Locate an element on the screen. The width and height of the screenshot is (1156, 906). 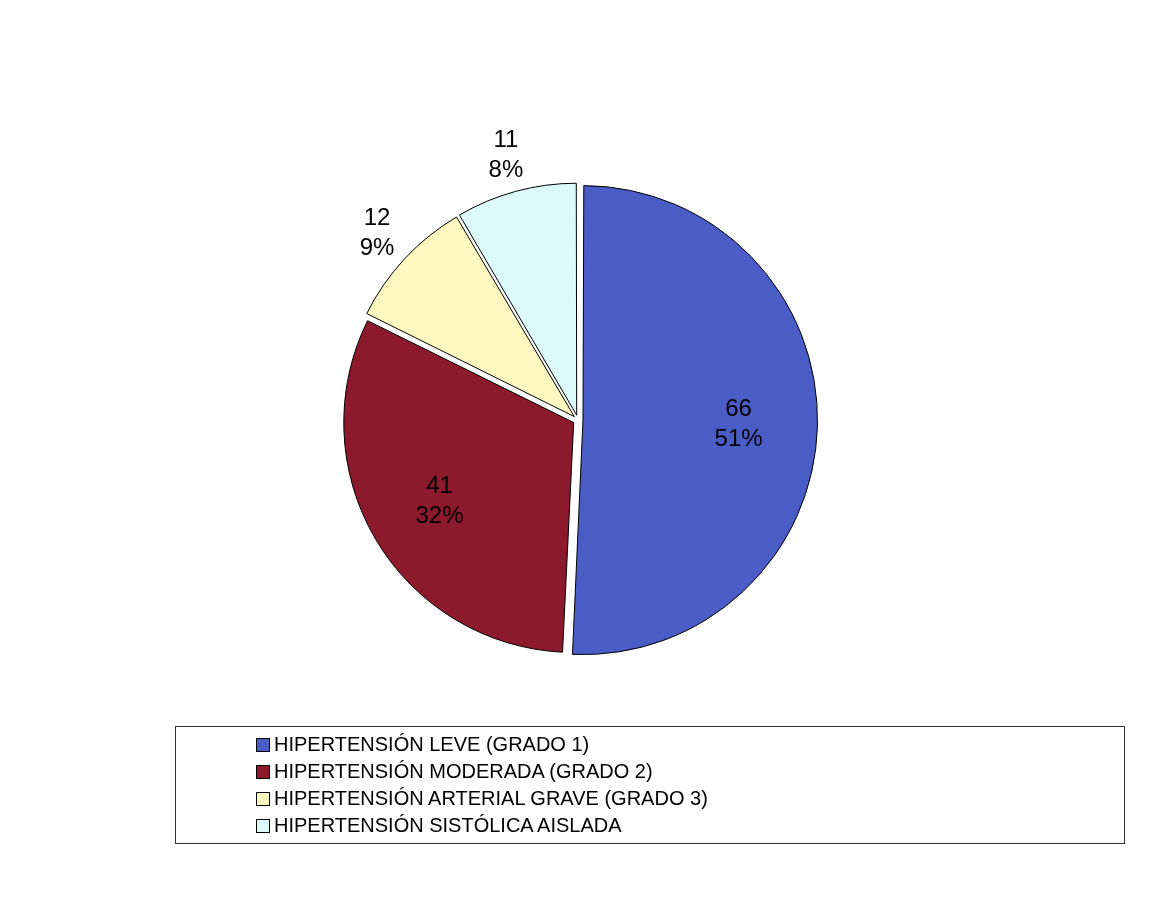
legend-label: HIPERTENSIÓN LEVE (GRADO 1) is located at coordinates (432, 744).